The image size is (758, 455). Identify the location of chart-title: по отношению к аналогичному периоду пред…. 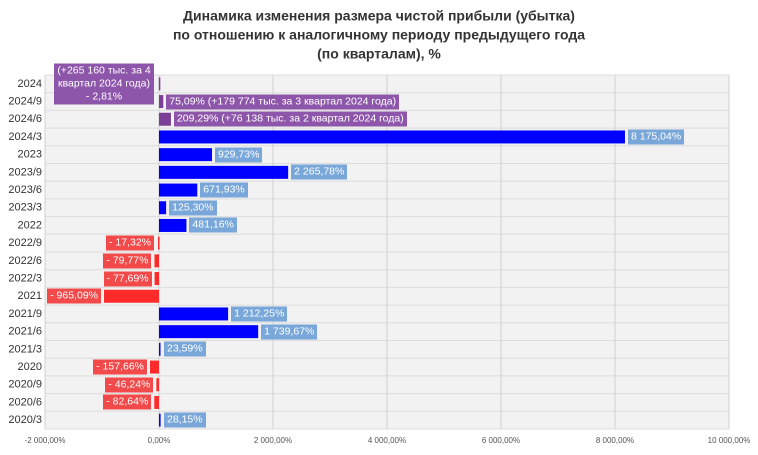
(379, 35).